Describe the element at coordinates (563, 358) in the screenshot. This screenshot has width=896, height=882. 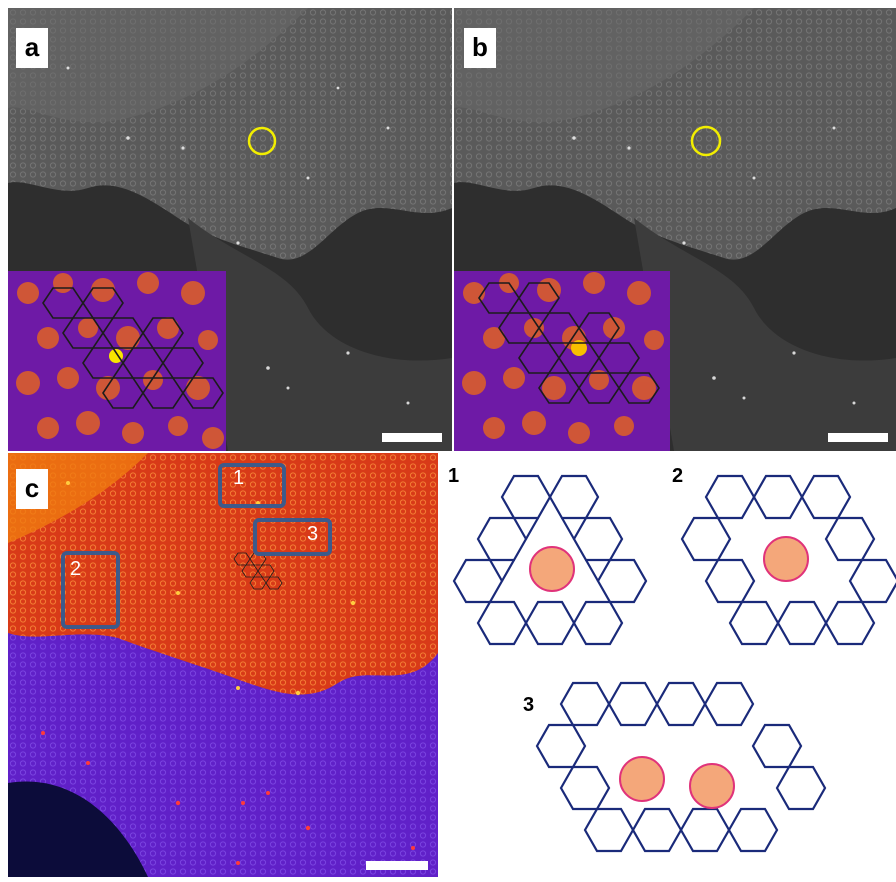
I see `inset-b-heat` at that location.